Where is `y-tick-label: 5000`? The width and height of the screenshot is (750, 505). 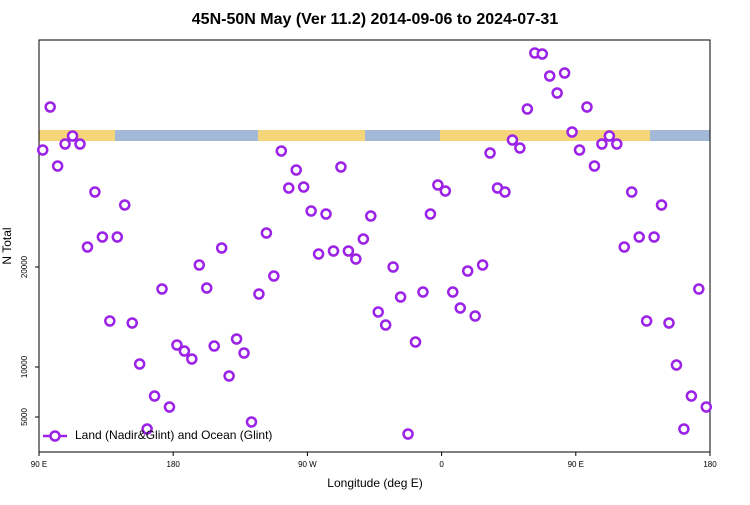 y-tick-label: 5000 is located at coordinates (24, 417).